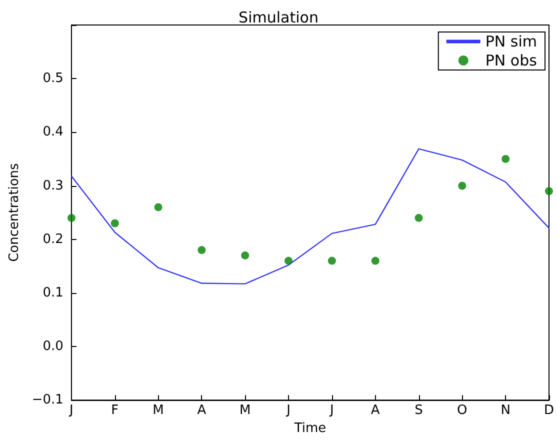 This screenshot has height=440, width=557. What do you see at coordinates (511, 61) in the screenshot?
I see `legend-label: PN obs` at bounding box center [511, 61].